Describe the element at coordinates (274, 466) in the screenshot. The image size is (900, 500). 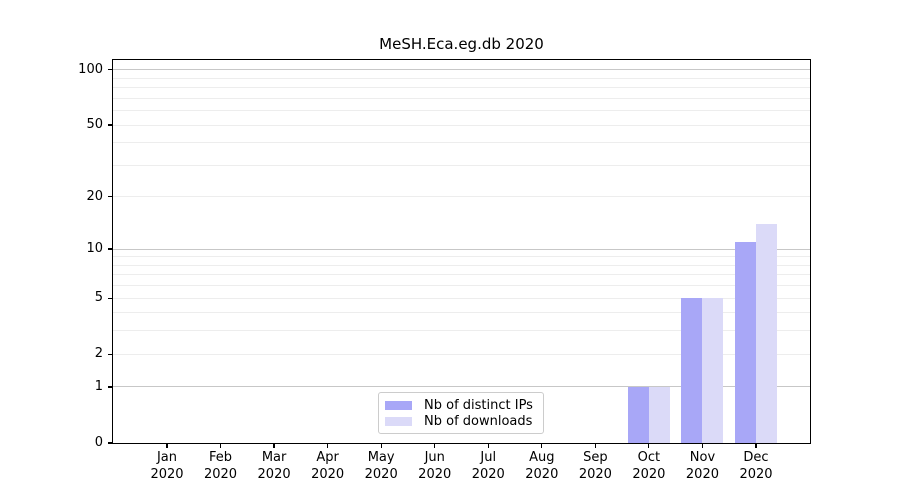
I see `x-tick-label: Mar 2020` at that location.